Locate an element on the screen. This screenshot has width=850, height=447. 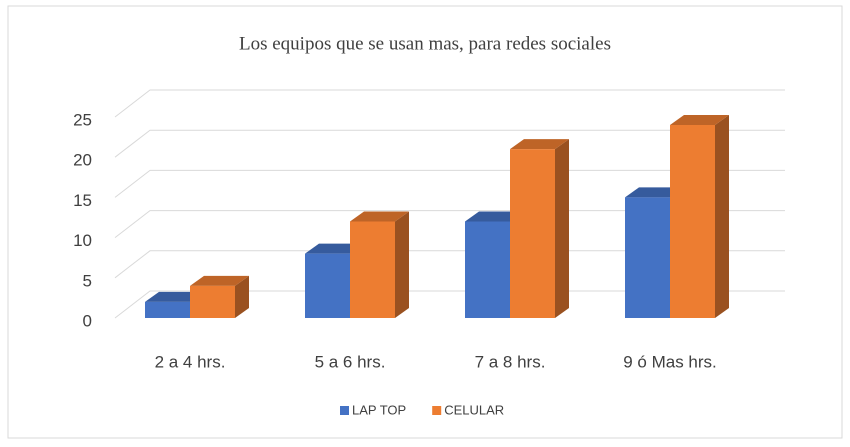
legend-label: LAP TOP is located at coordinates (379, 409).